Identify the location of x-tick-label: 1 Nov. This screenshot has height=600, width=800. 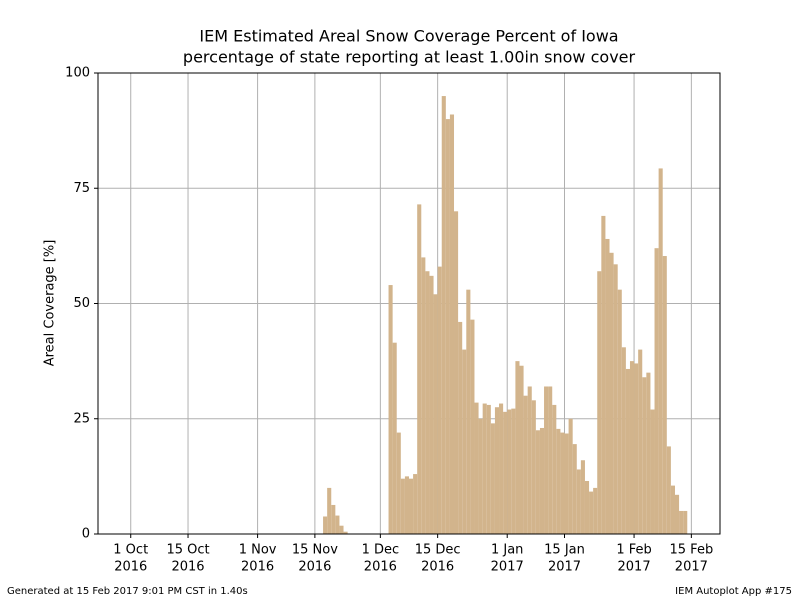
(258, 550).